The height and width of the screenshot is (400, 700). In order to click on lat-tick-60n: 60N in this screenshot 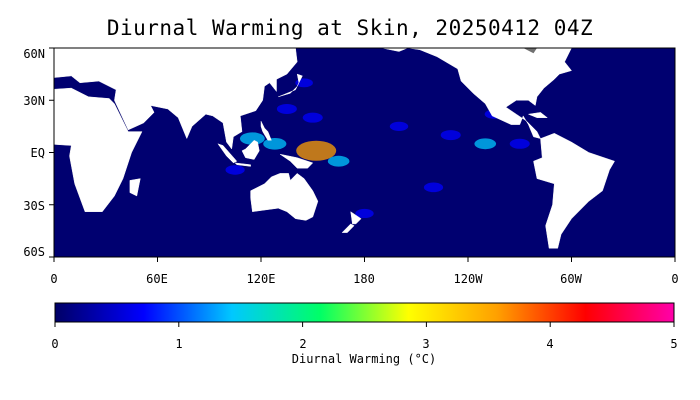, I will do `click(34, 54)`.